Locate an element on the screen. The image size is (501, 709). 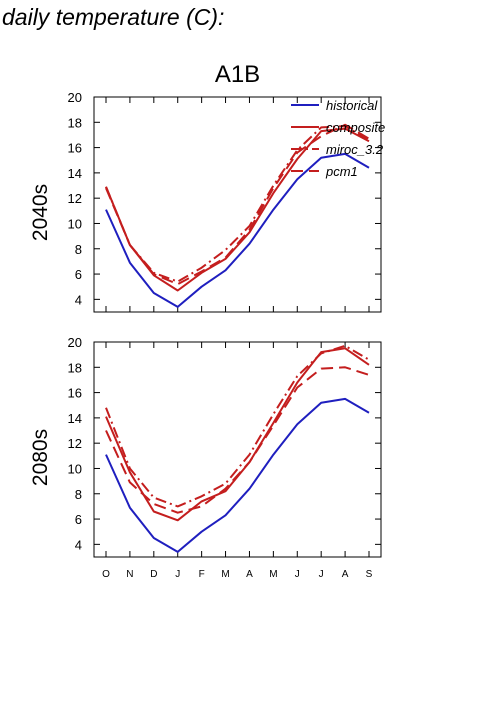
legend-label-composite: composite is located at coordinates (355, 127).